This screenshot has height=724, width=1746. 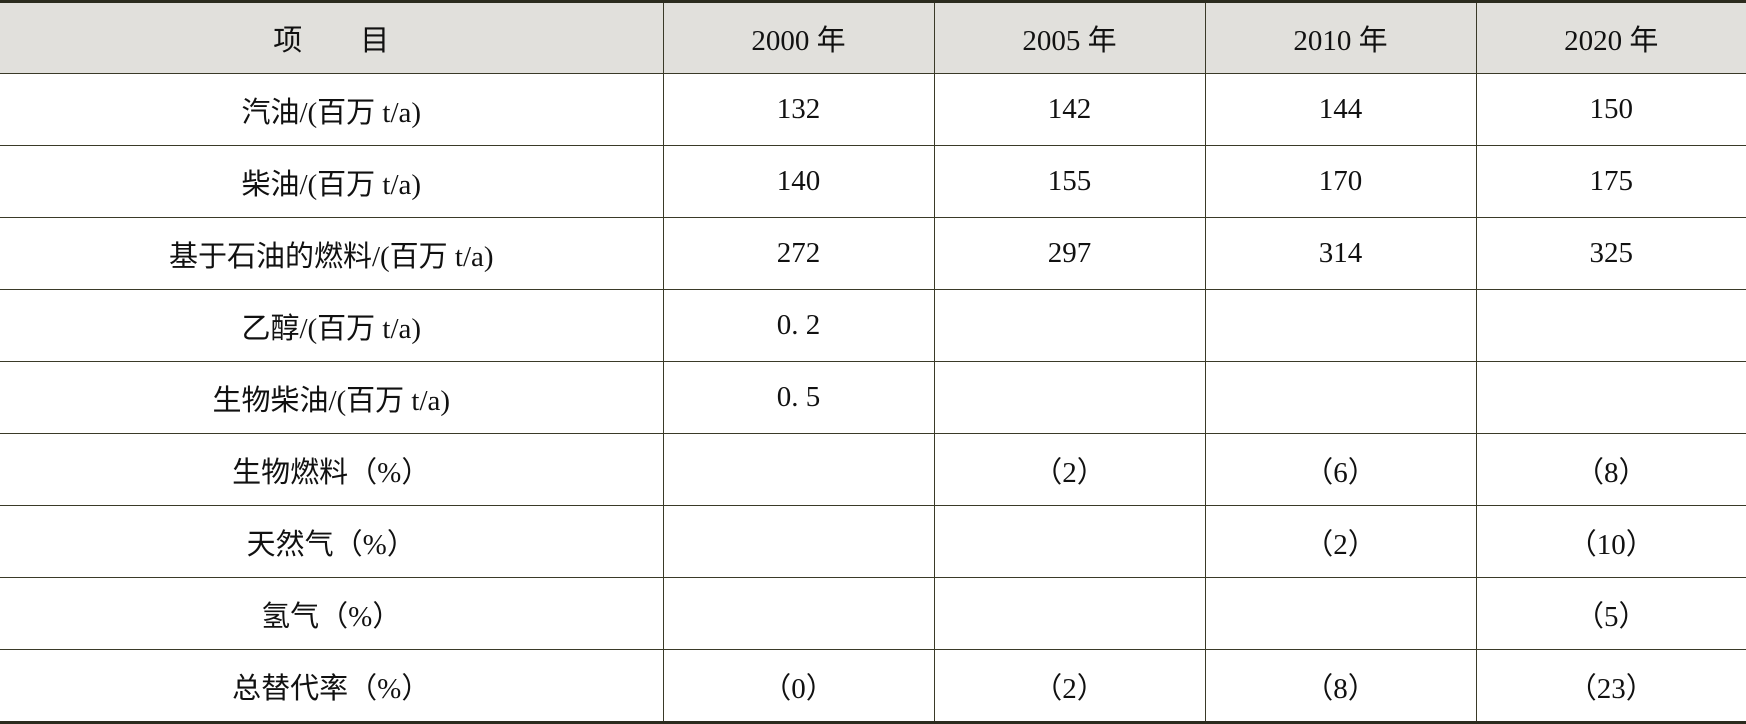 I want to click on header-cell: 2010 年, so click(x=1340, y=37).